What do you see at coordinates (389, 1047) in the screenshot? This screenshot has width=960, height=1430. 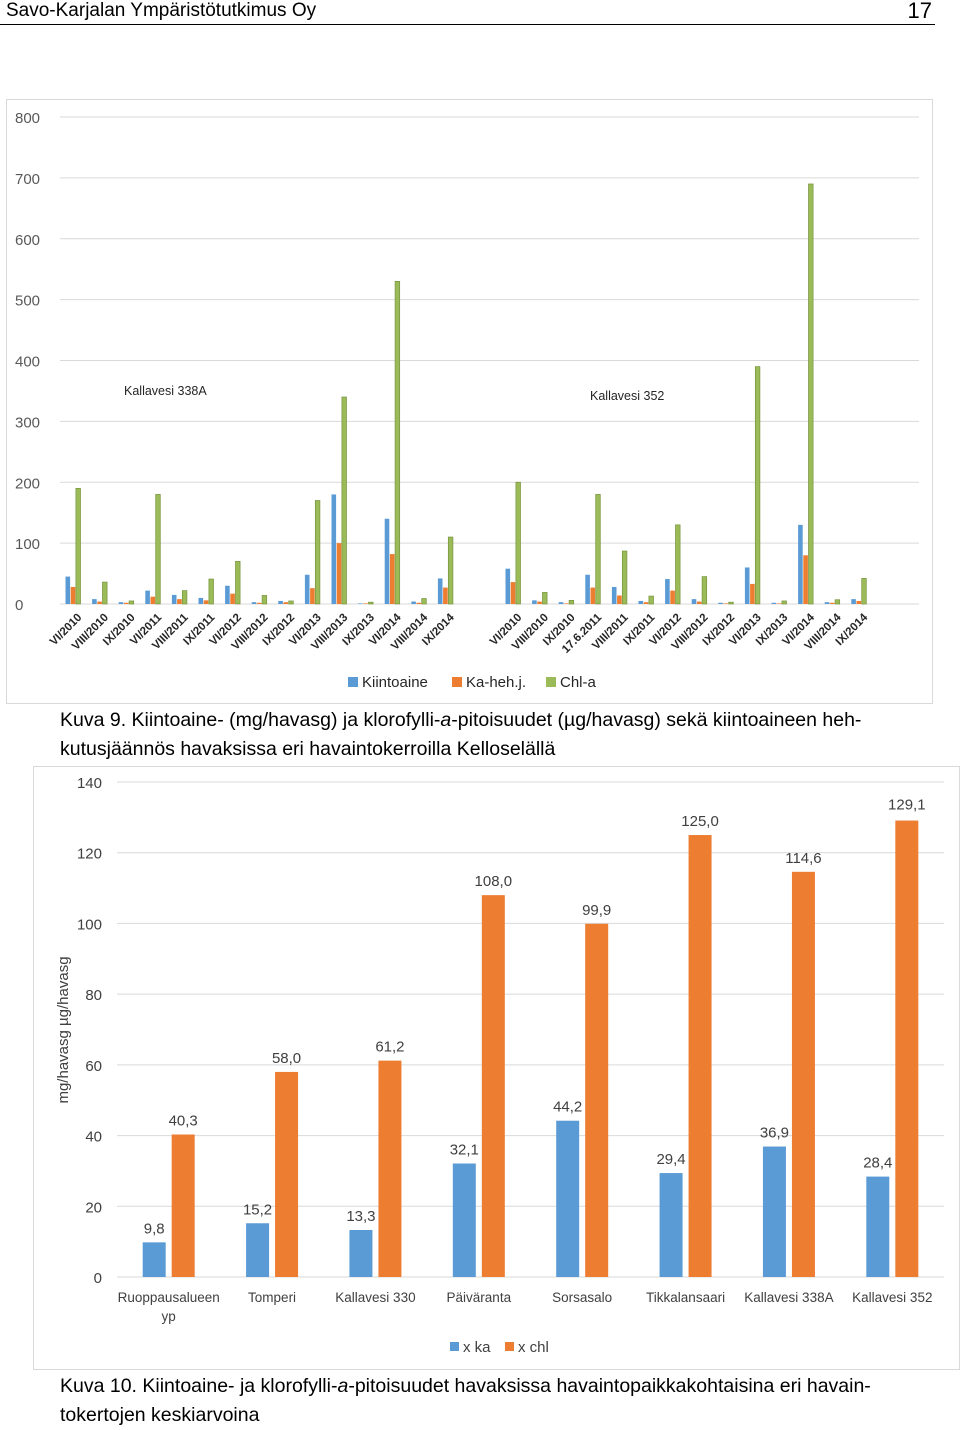 I see `data-label: 61,2` at bounding box center [389, 1047].